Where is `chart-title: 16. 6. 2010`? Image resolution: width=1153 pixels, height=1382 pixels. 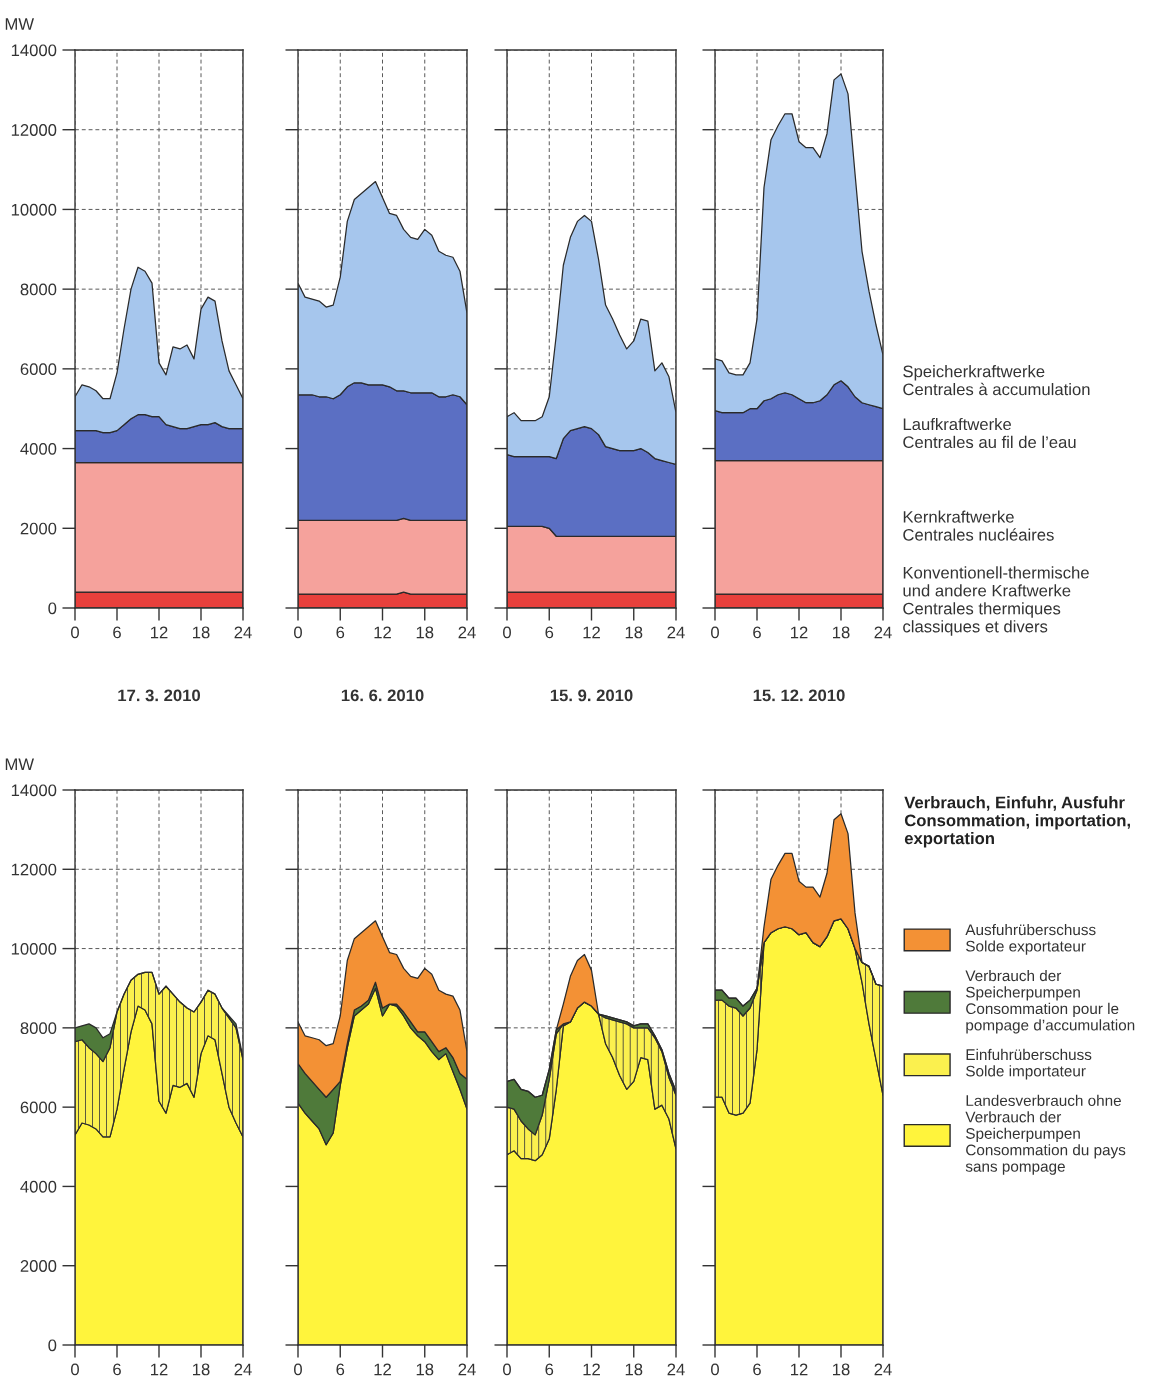
chart-title: 16. 6. 2010 is located at coordinates (382, 695).